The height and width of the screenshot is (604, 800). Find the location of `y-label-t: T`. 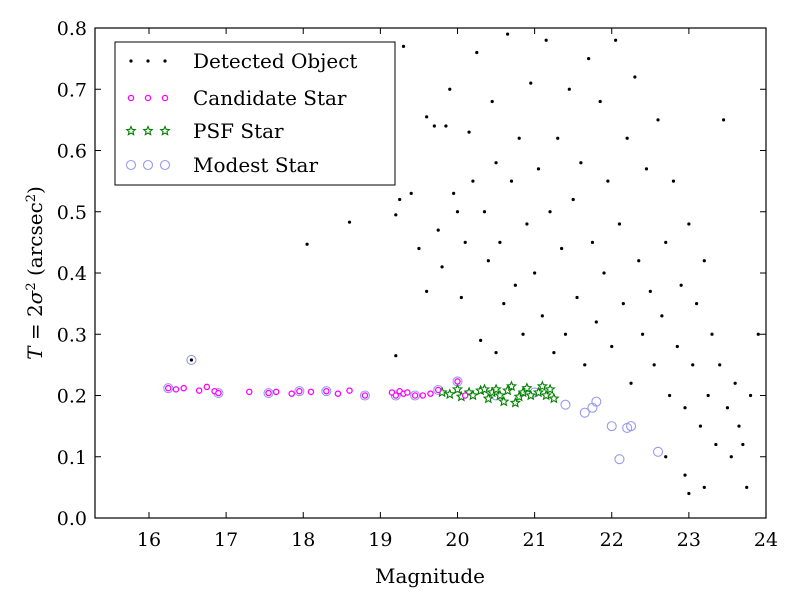

y-label-t: T is located at coordinates (35, 352).